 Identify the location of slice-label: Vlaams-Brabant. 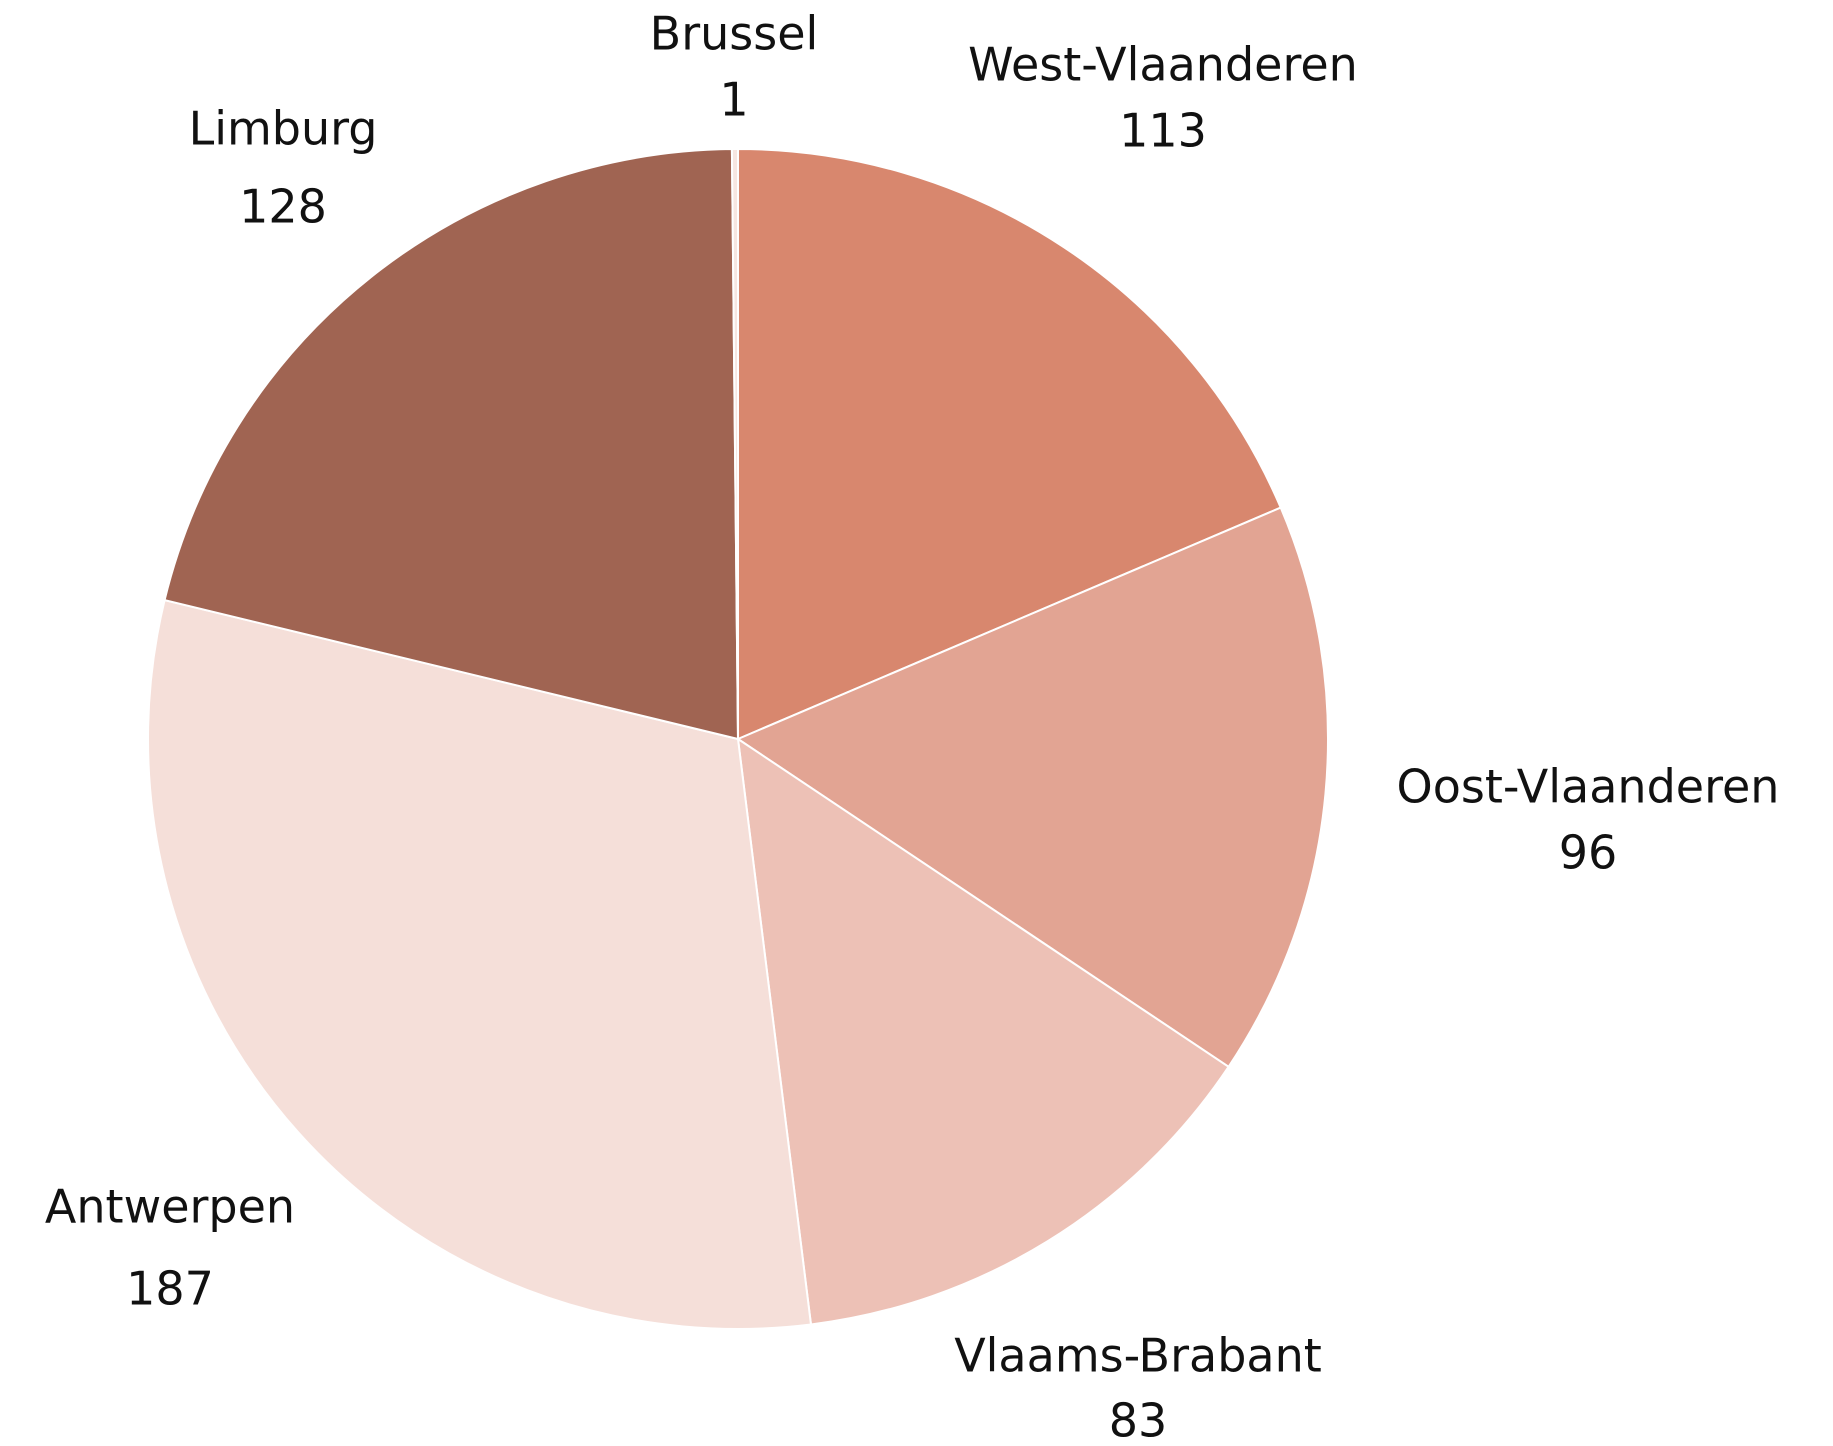
(1138, 1356).